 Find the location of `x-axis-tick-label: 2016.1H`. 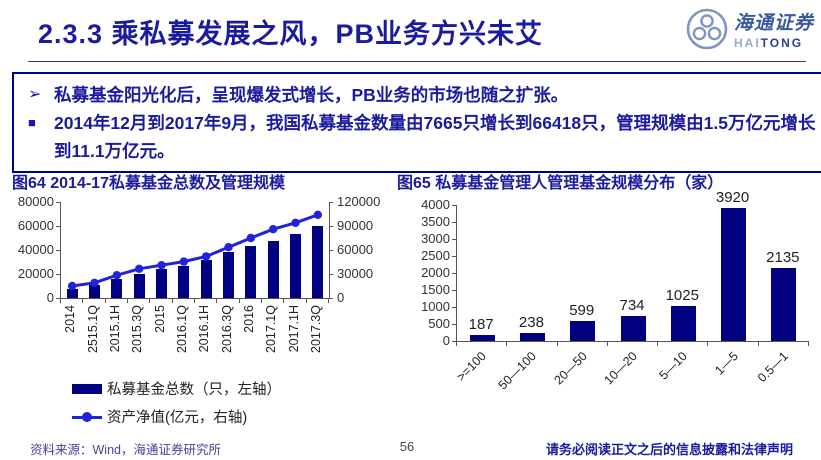

x-axis-tick-label: 2016.1H is located at coordinates (204, 329).